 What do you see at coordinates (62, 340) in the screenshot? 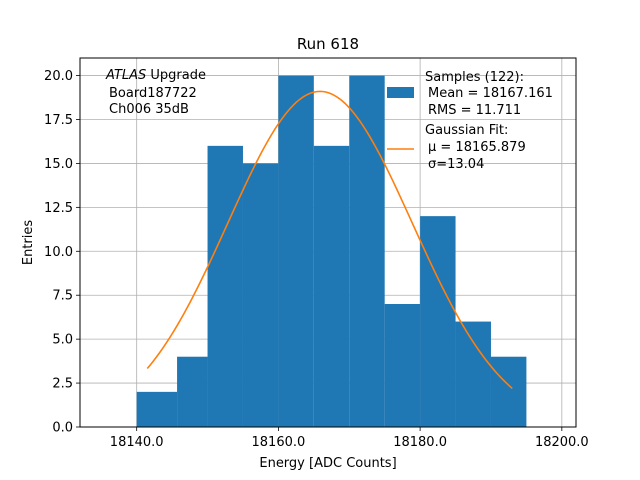
I see `y-tick-label-2: 5.0` at bounding box center [62, 340].